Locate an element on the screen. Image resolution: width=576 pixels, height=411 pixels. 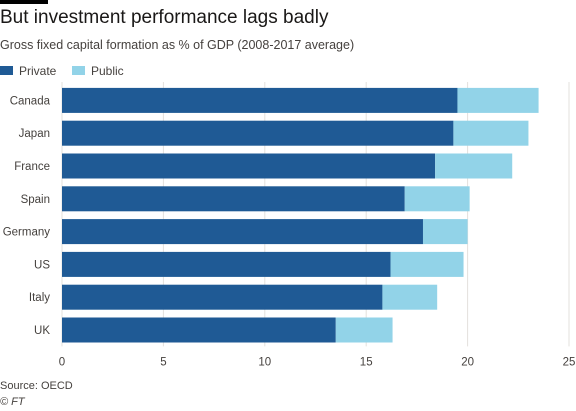
category-label: Japan is located at coordinates (34, 134).